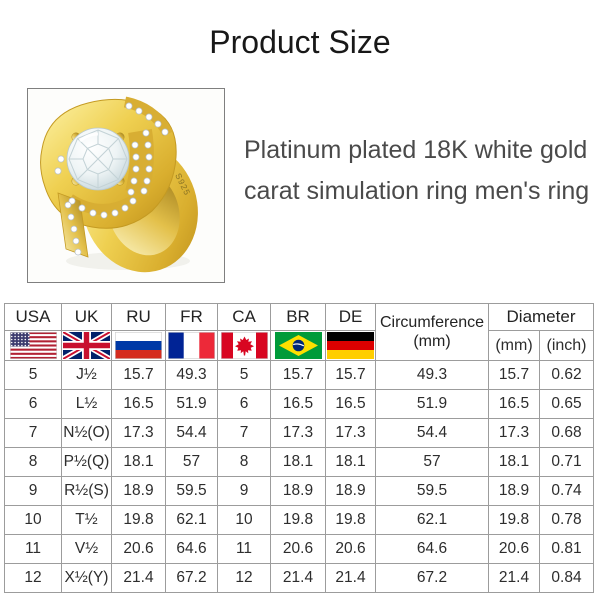  What do you see at coordinates (432, 322) in the screenshot?
I see `circumference-label: Circumference` at bounding box center [432, 322].